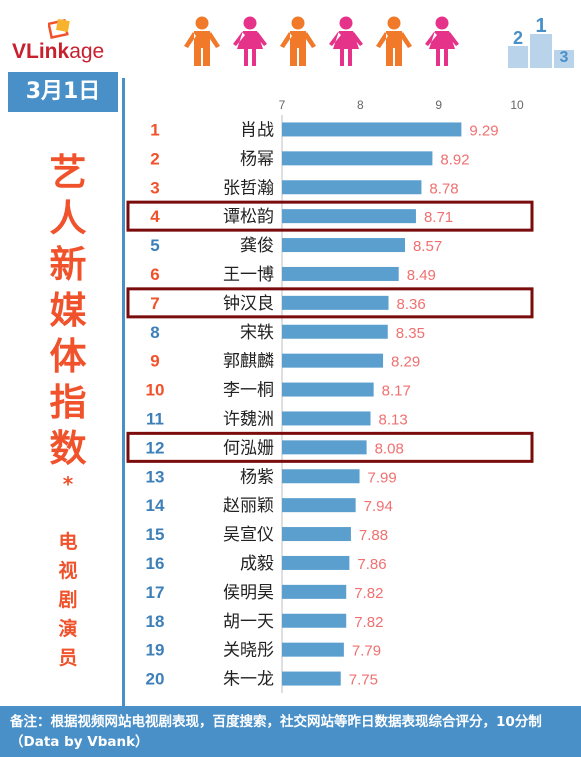 Image resolution: width=581 pixels, height=757 pixels. What do you see at coordinates (68, 356) in the screenshot?
I see `vertical-title-char: 体` at bounding box center [68, 356].